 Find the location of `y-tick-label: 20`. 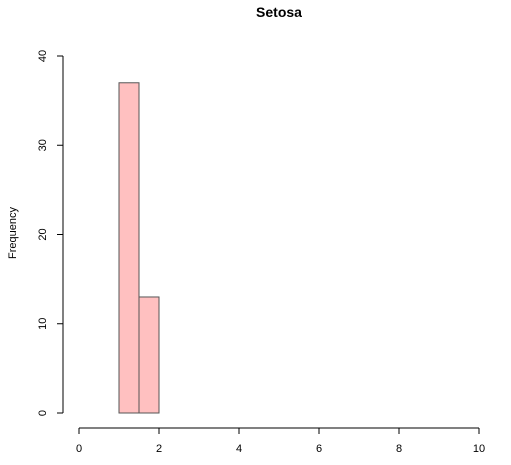

y-tick-label: 20 is located at coordinates (43, 234).